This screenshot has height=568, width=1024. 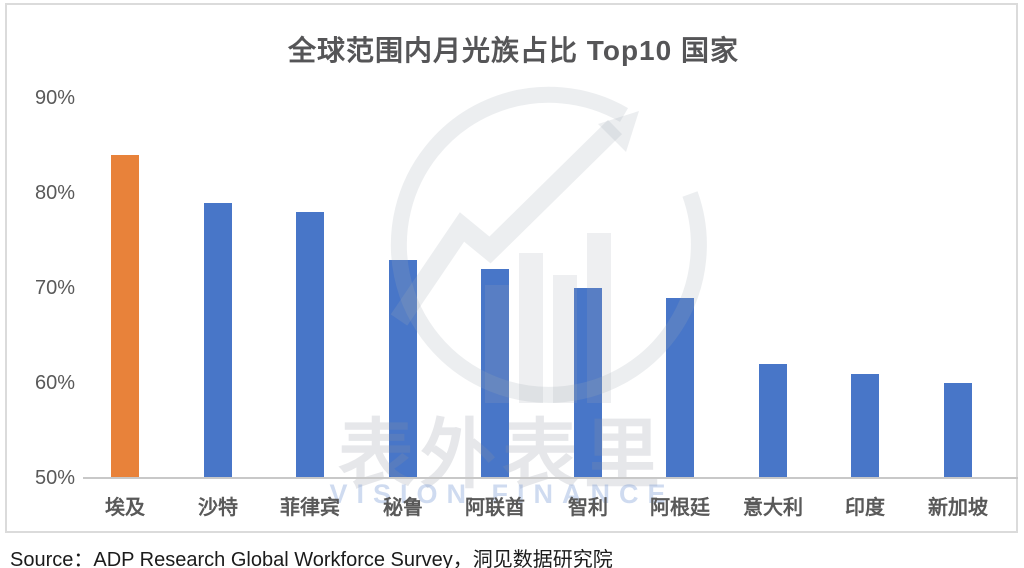 I want to click on x-label-沙特: 沙特, so click(x=218, y=508).